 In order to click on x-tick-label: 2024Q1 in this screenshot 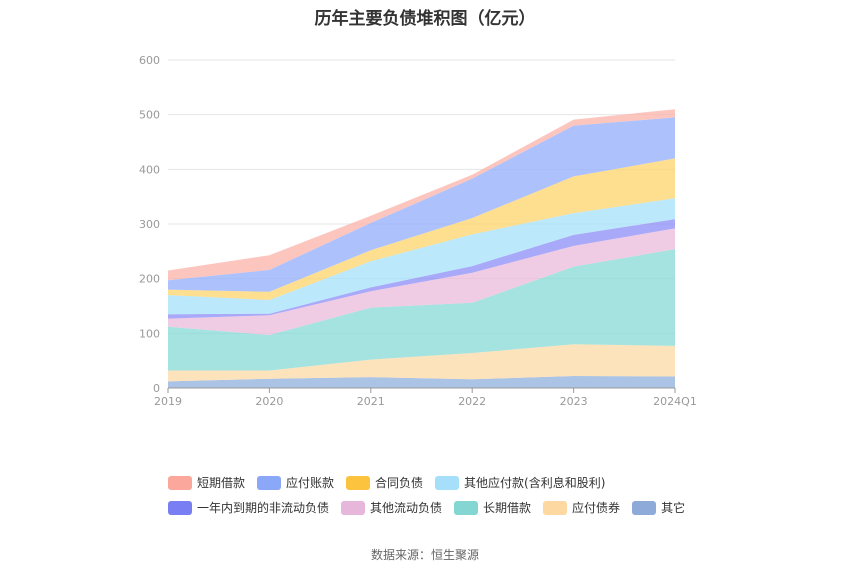, I will do `click(675, 401)`.